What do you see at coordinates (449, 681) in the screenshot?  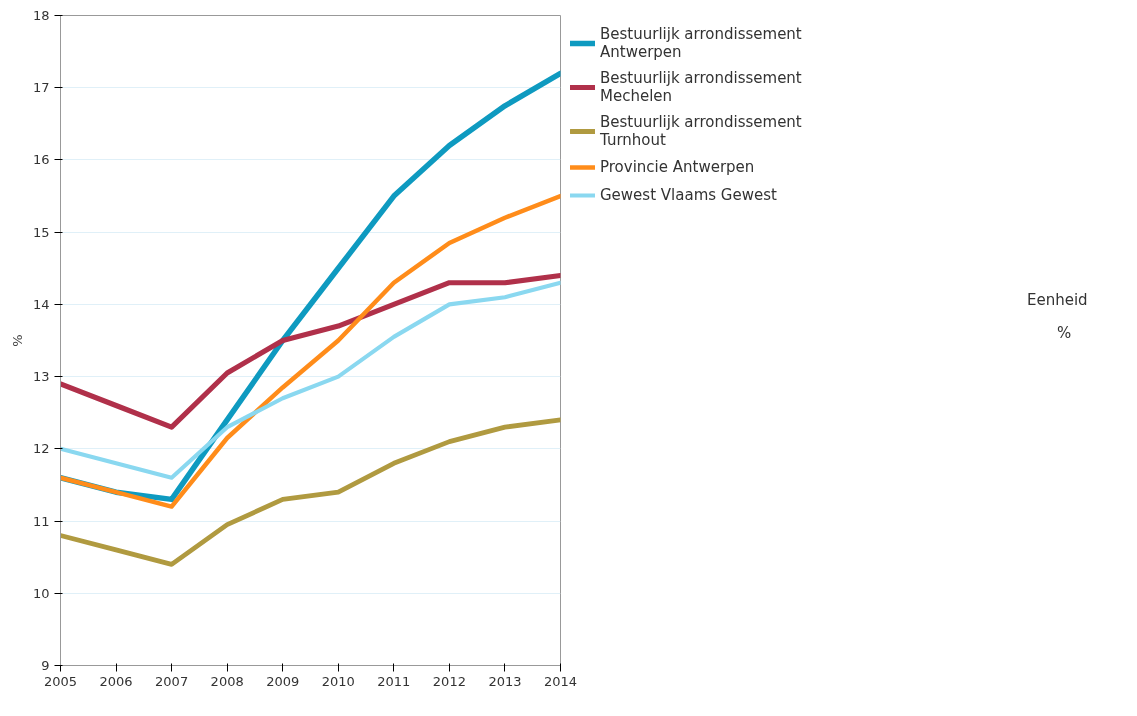 I see `x-tick-label: 2012` at bounding box center [449, 681].